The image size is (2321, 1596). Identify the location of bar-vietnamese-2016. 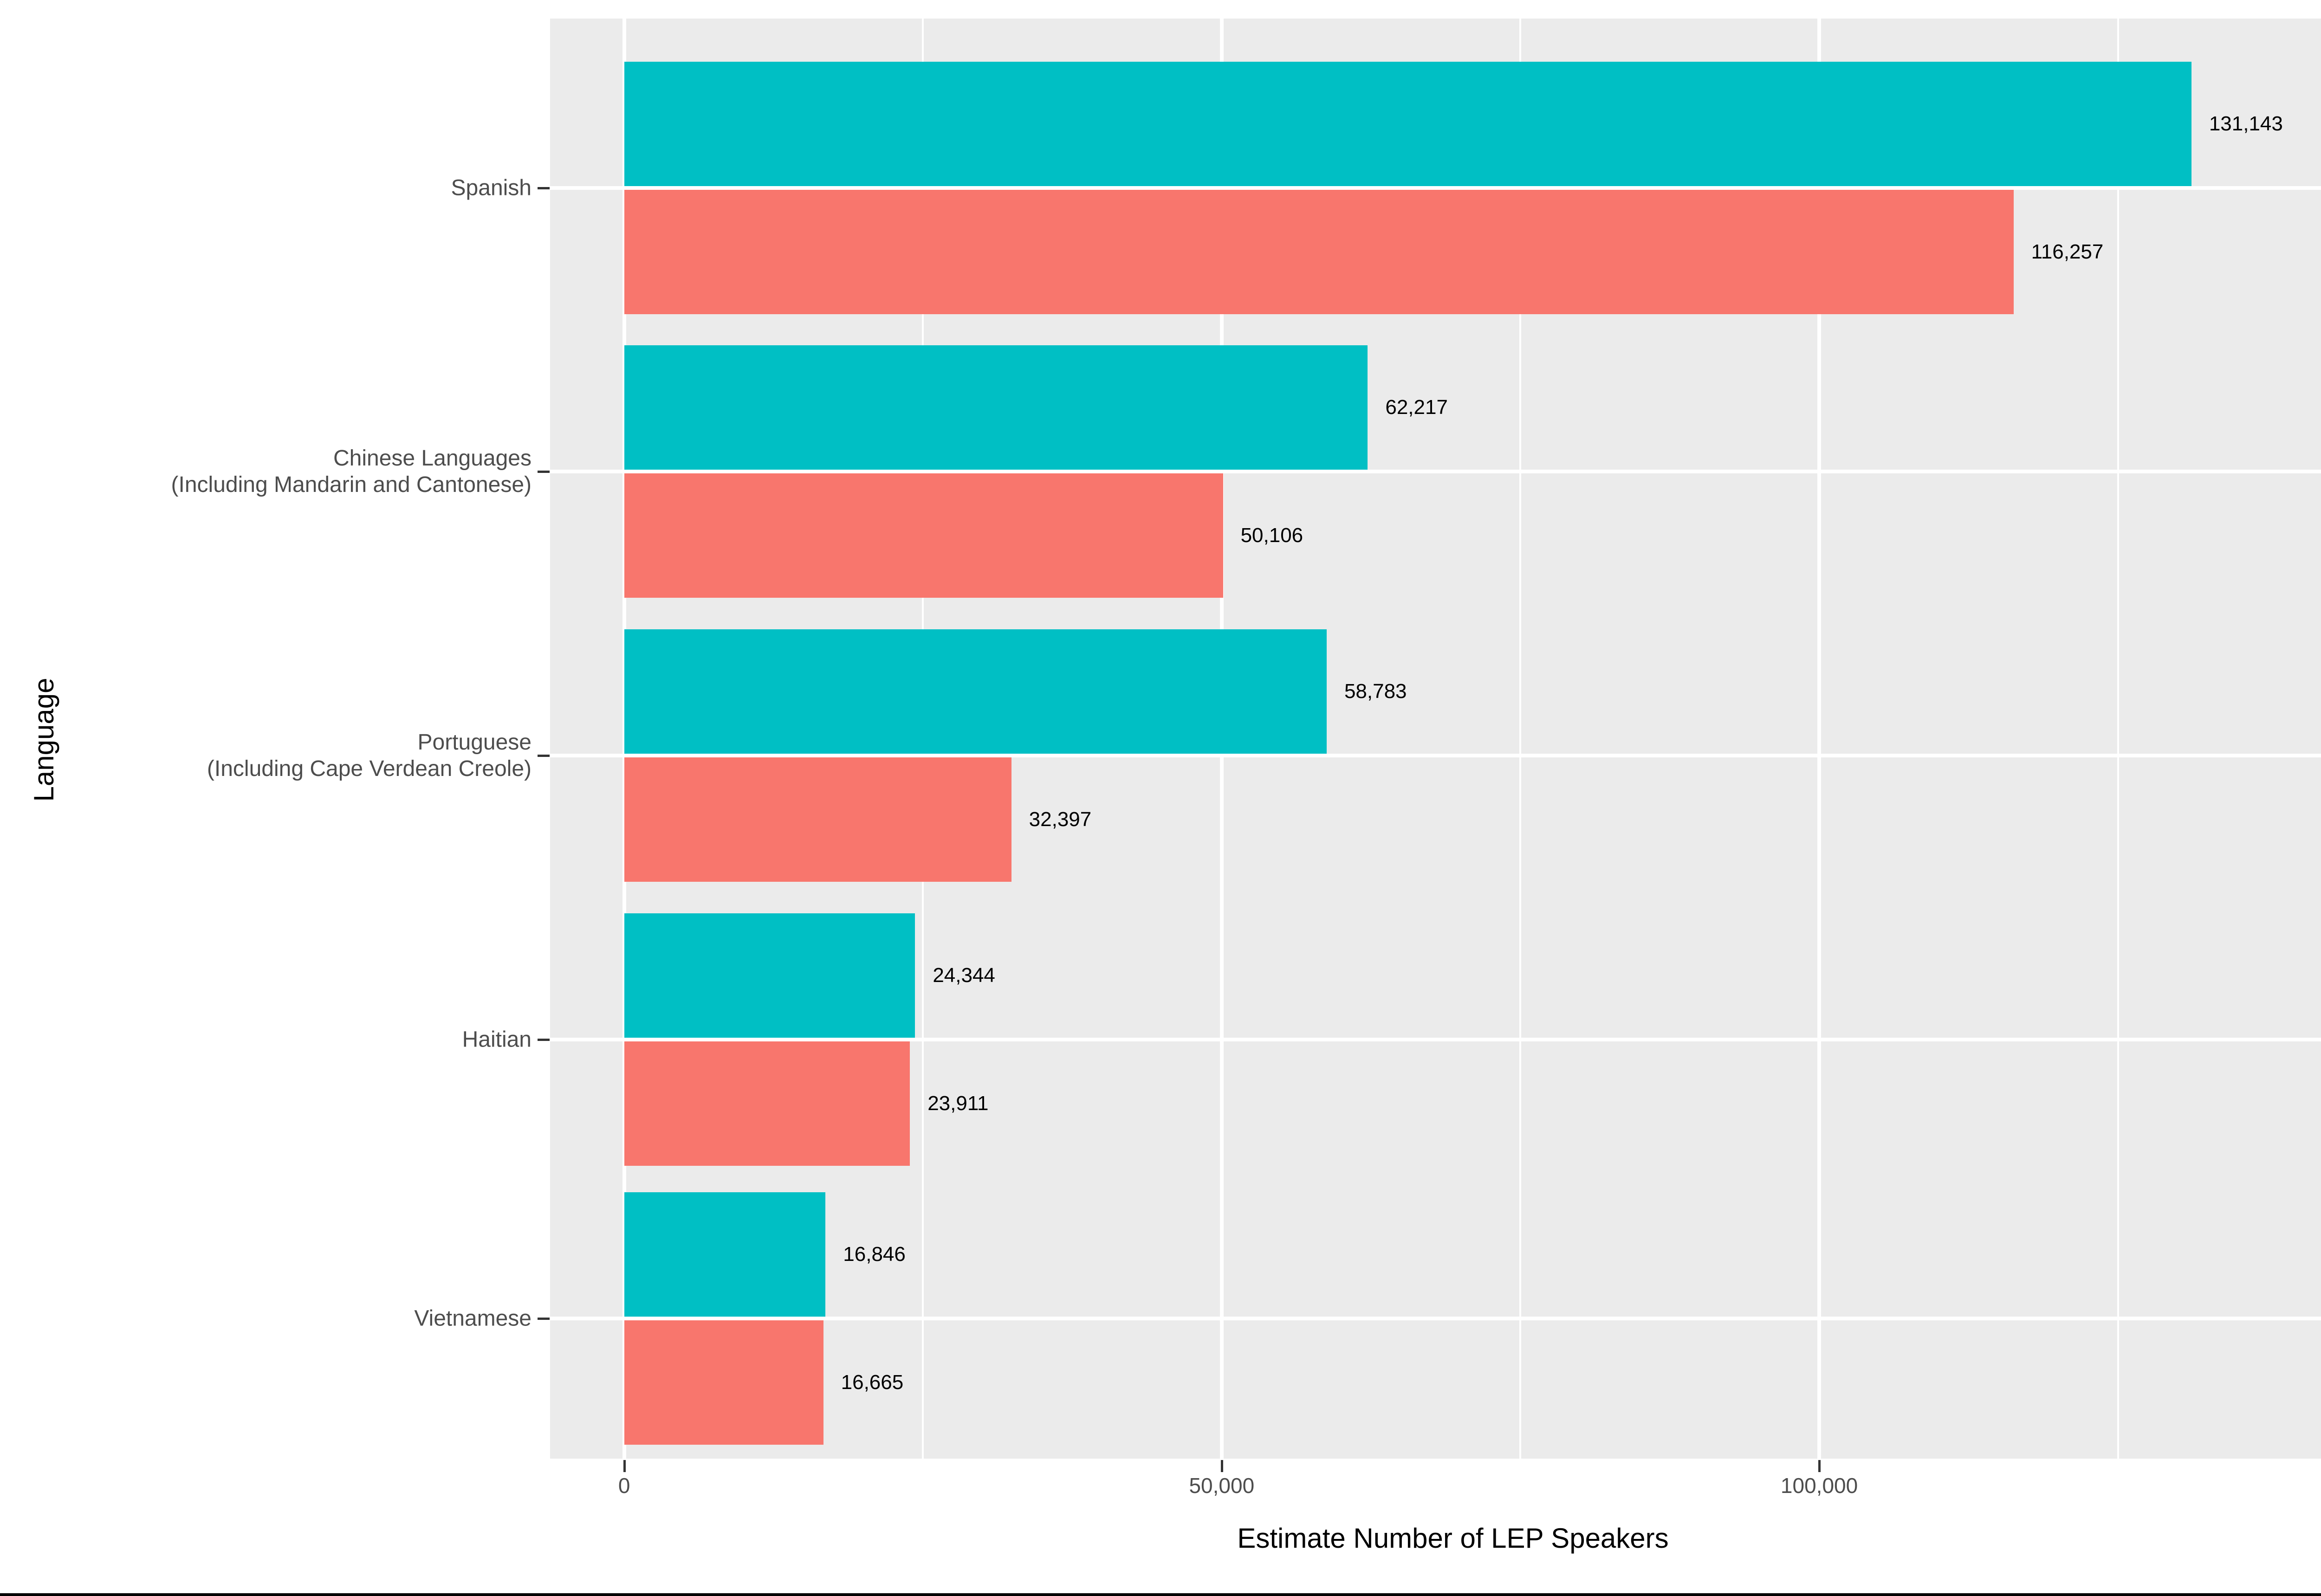
(724, 1382).